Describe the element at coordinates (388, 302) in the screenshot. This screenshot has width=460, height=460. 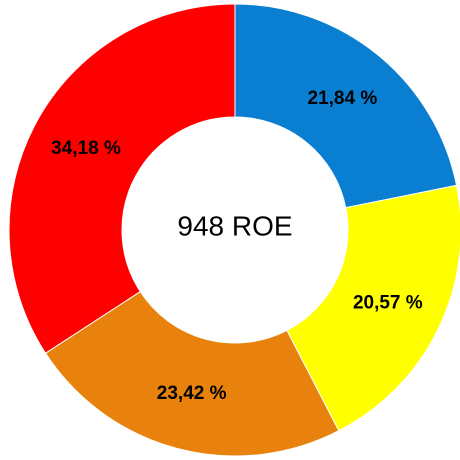
I see `data-label: 20,57 %` at that location.